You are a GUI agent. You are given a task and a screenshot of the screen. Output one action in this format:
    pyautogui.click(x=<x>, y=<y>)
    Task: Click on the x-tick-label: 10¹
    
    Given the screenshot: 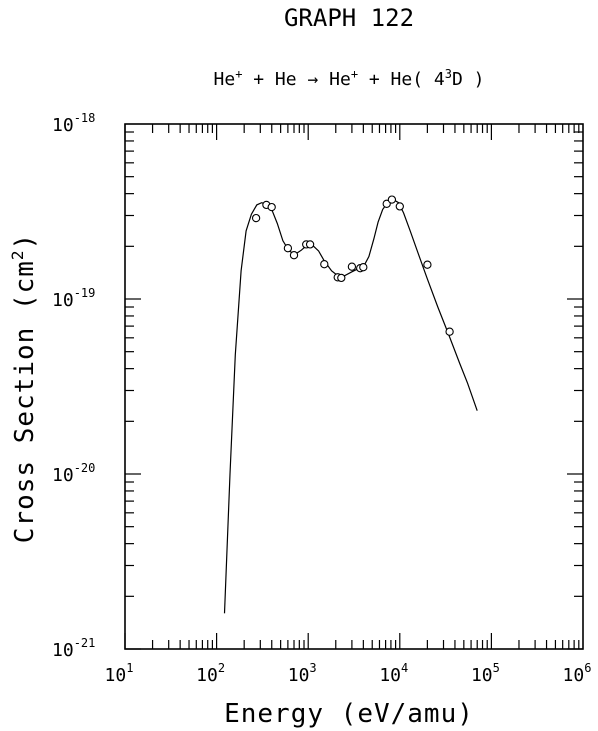 What is the action you would take?
    pyautogui.click(x=119, y=673)
    